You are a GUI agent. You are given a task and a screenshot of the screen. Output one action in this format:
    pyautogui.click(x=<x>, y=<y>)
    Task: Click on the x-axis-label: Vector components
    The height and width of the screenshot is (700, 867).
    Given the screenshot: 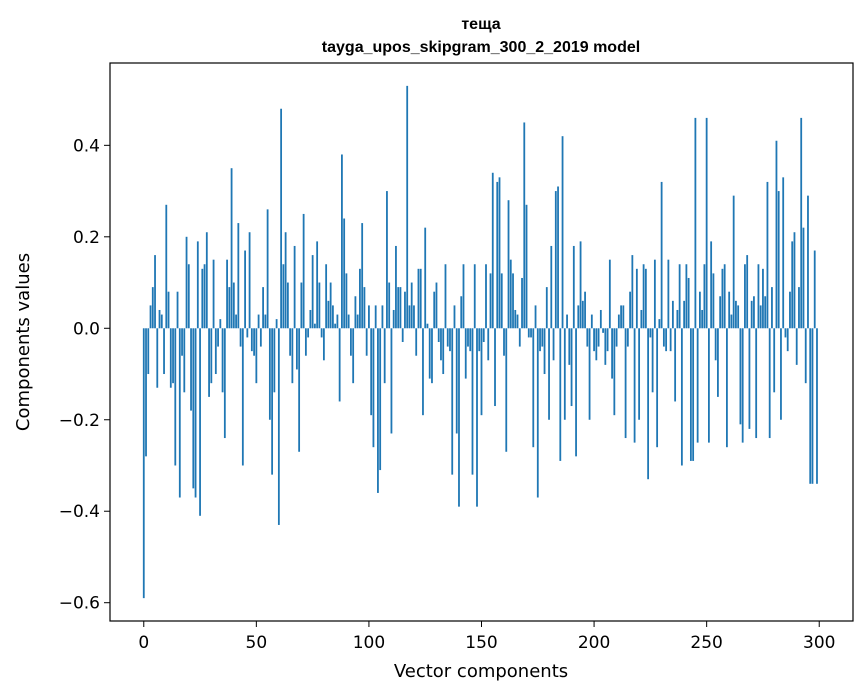 What is the action you would take?
    pyautogui.click(x=481, y=671)
    